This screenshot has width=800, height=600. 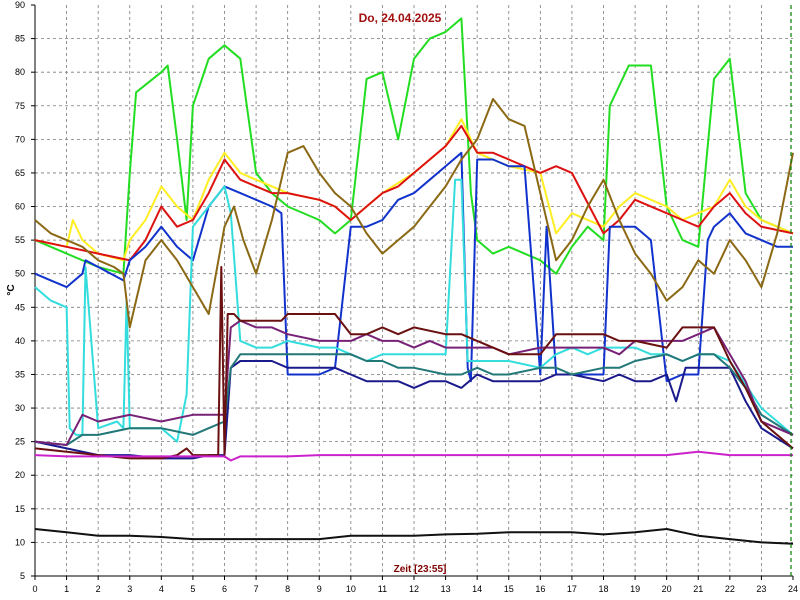 What do you see at coordinates (20, 408) in the screenshot?
I see `y-tick-label: 30` at bounding box center [20, 408].